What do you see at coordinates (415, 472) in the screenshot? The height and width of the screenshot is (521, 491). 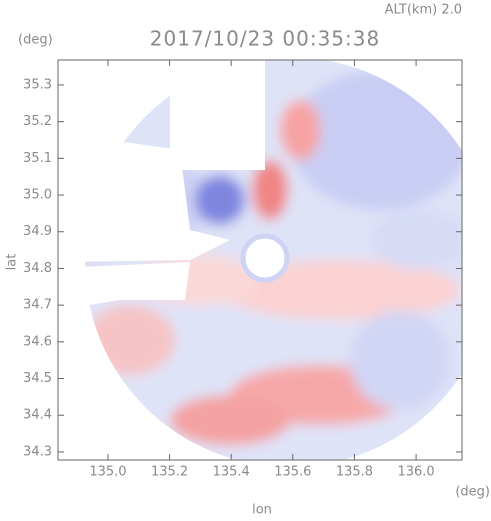 I see `x-tick-label: 136.0` at bounding box center [415, 472].